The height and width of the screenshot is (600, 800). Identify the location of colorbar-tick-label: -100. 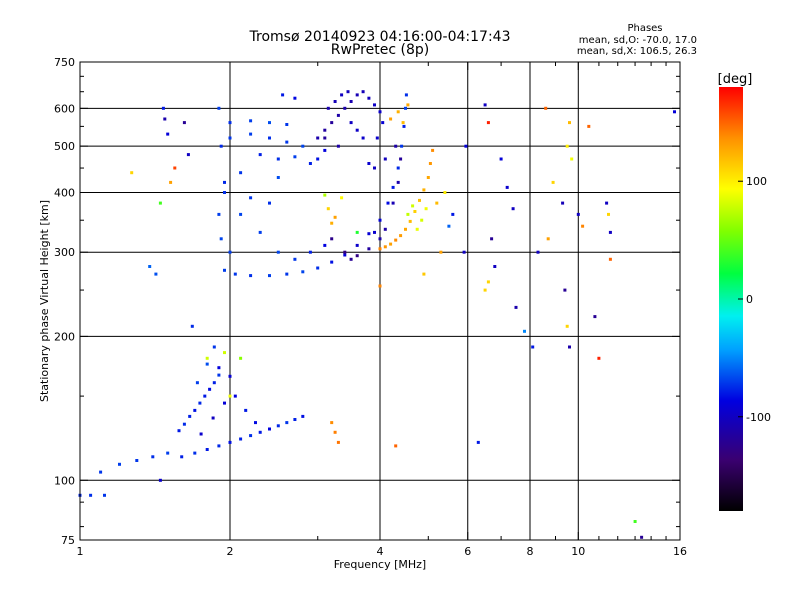
(758, 417).